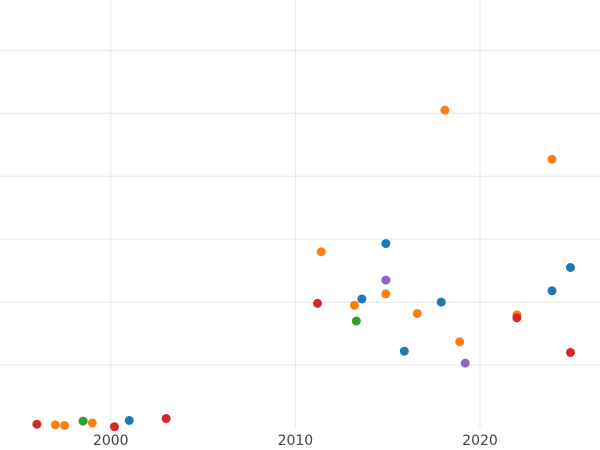  What do you see at coordinates (111, 441) in the screenshot?
I see `x-tick-label: 2000` at bounding box center [111, 441].